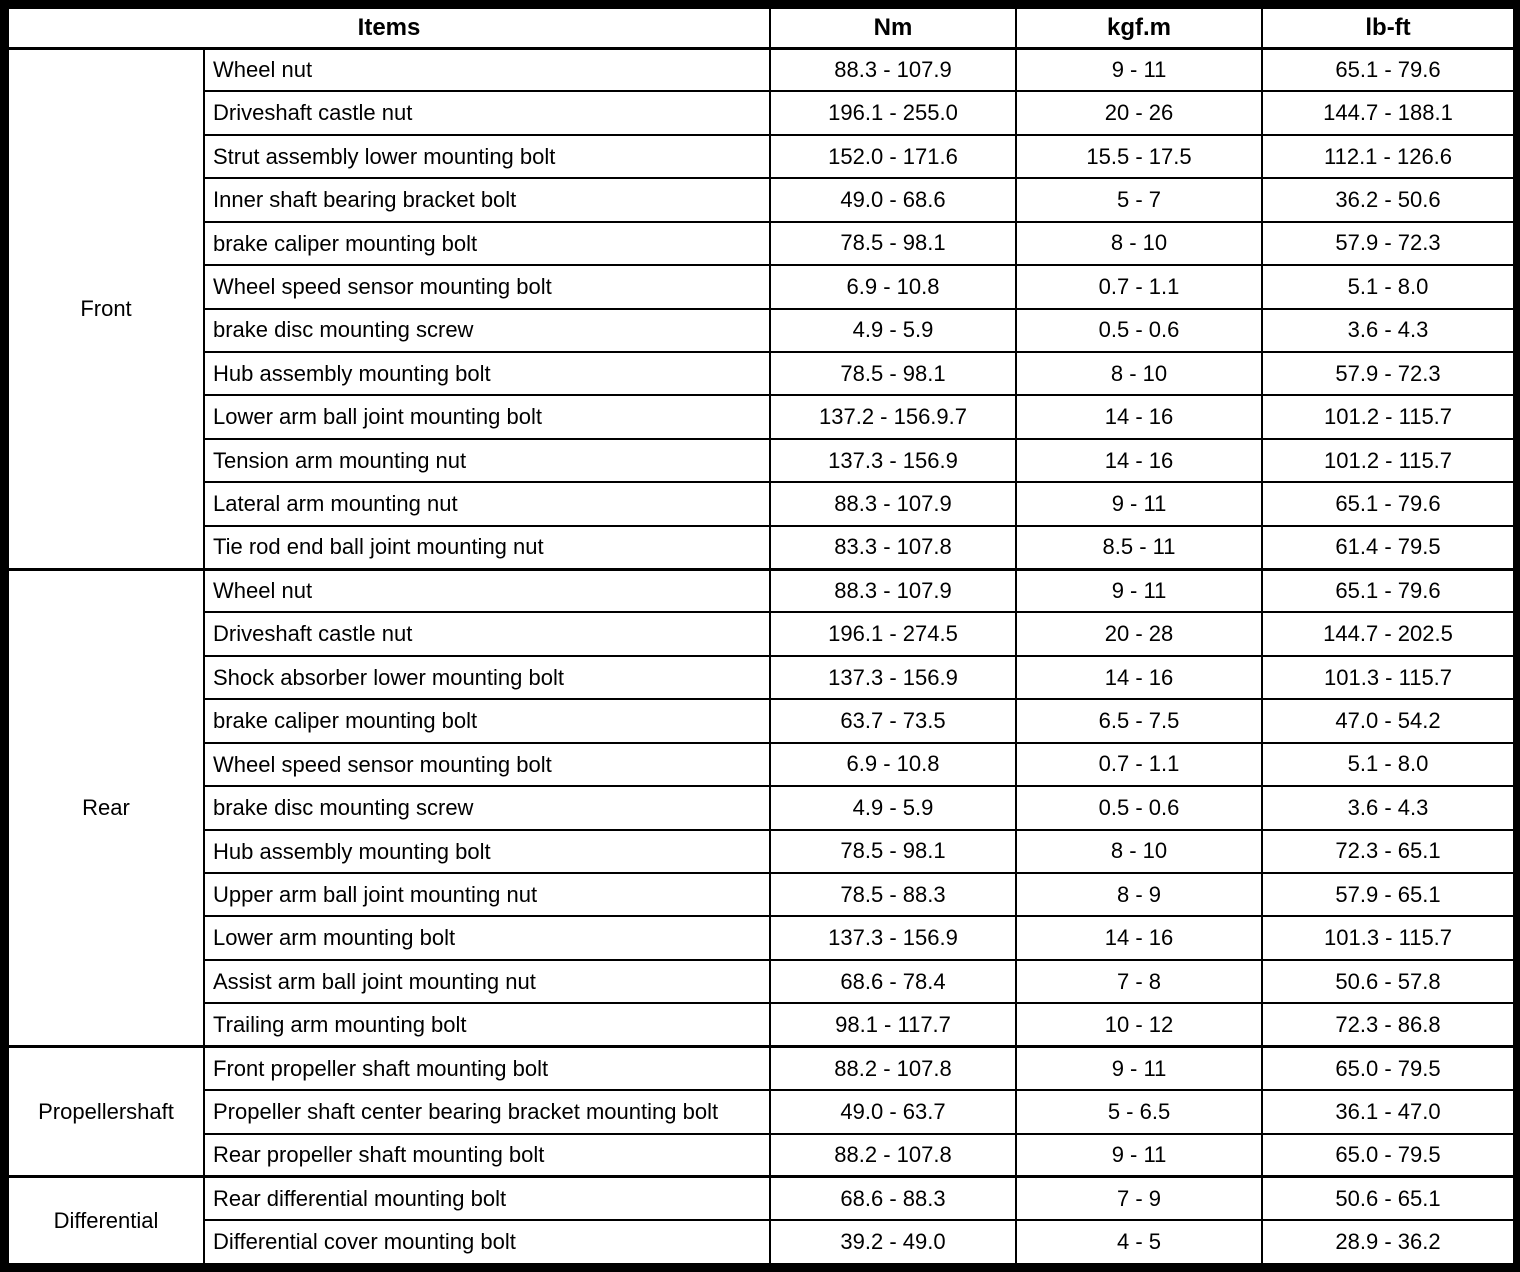  What do you see at coordinates (487, 460) in the screenshot?
I see `item-name-cell: Tension arm mounting nut` at bounding box center [487, 460].